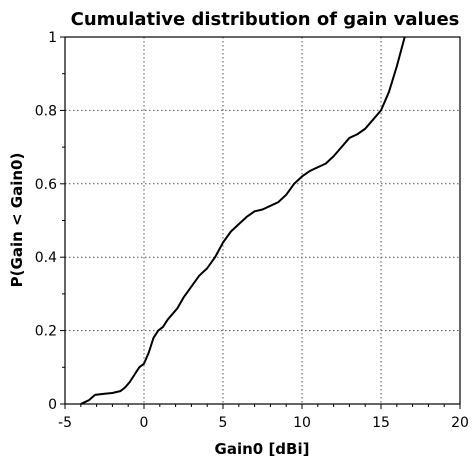 The image size is (474, 463). I want to click on x-tick-label: 20, so click(460, 423).